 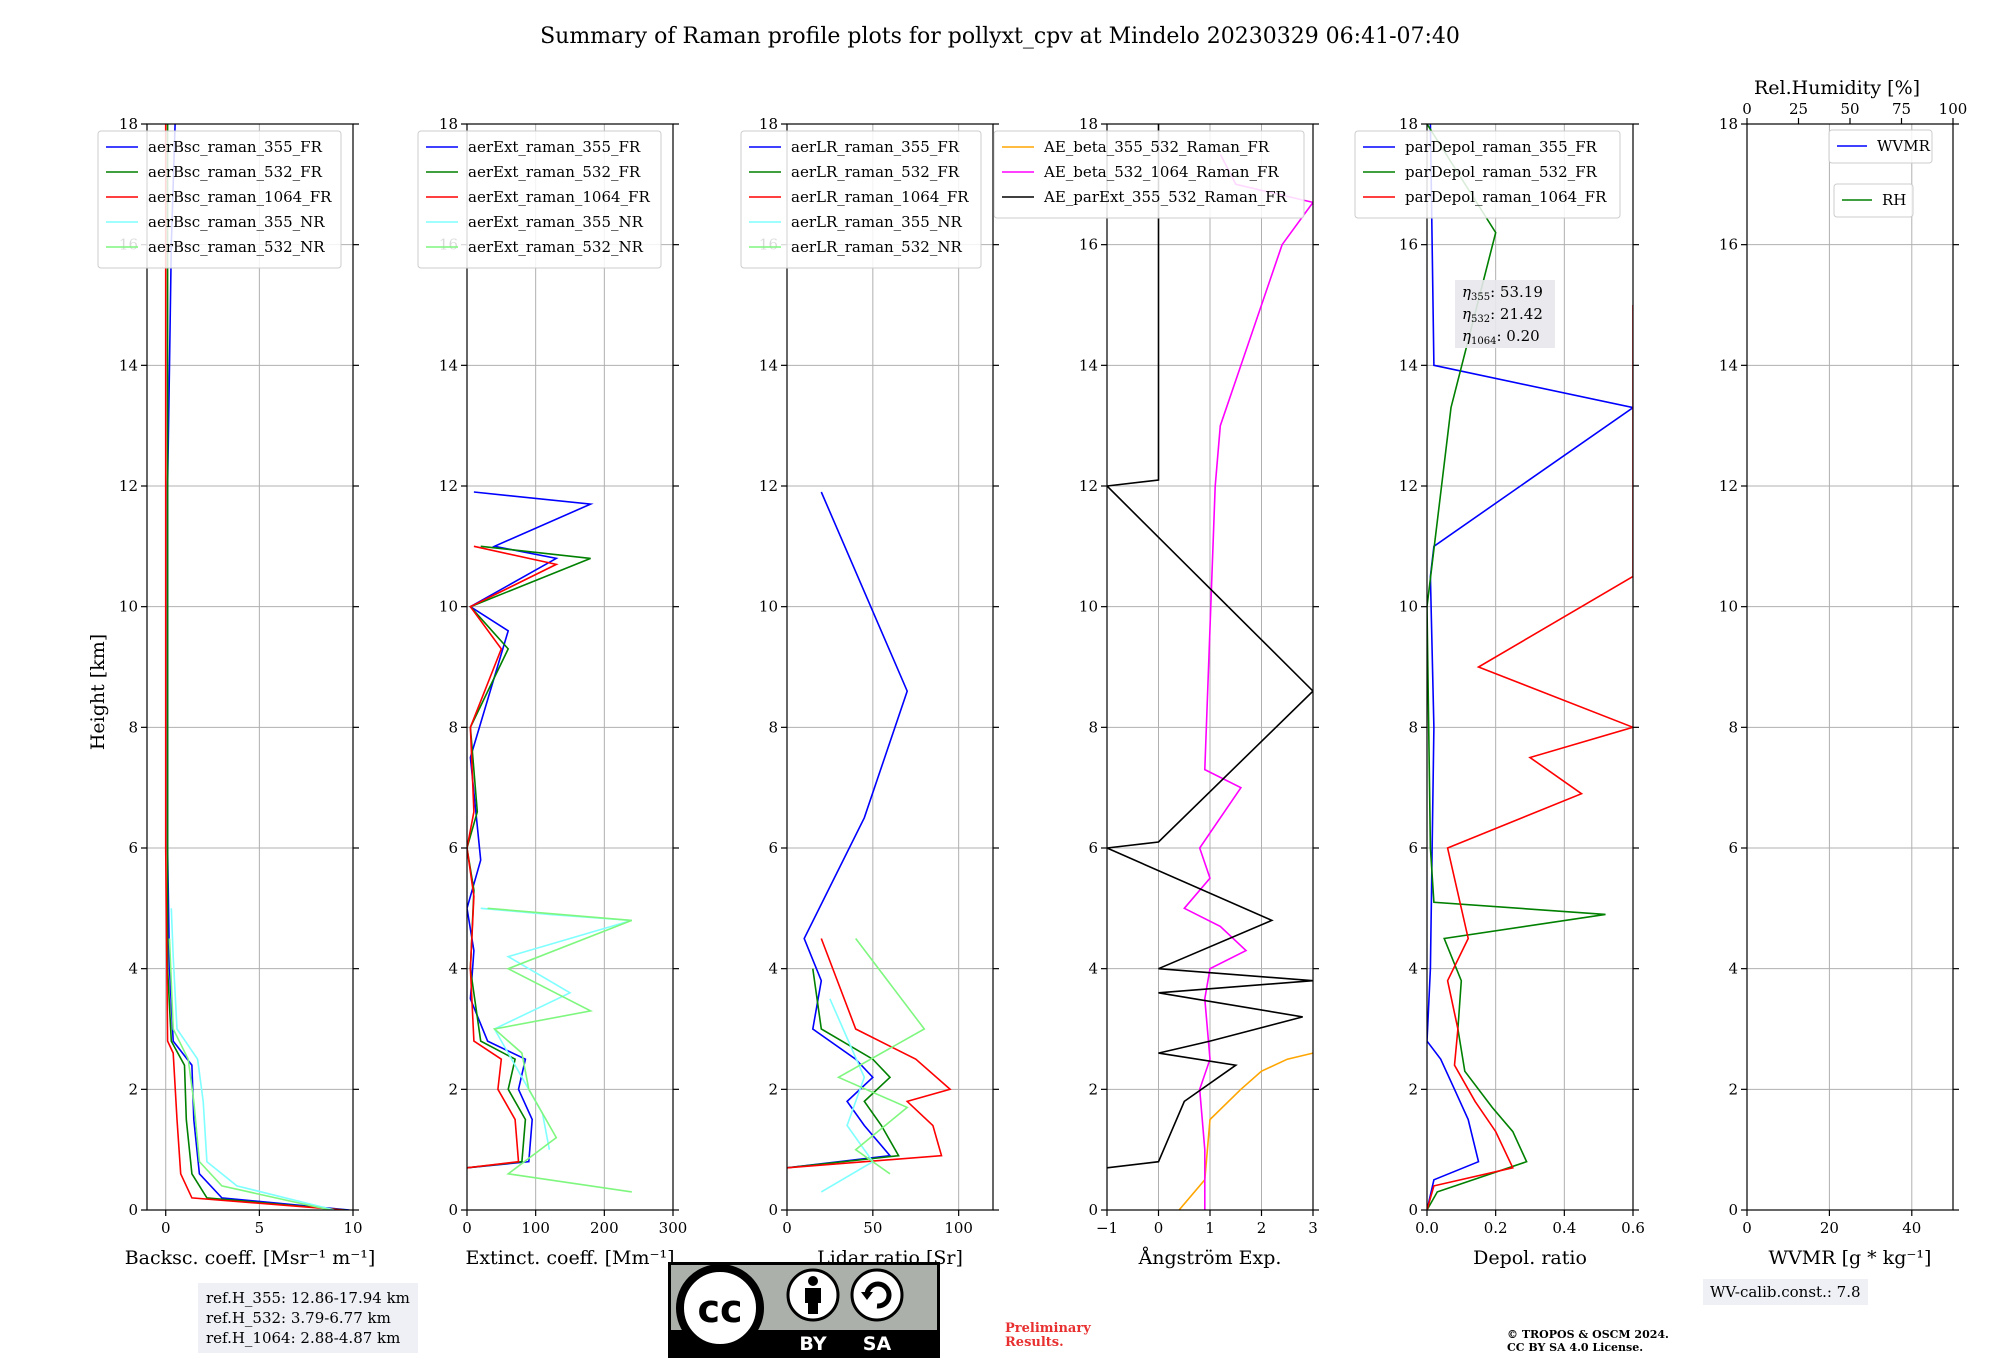 I want to click on x-axis-label: WVMR [g * kg⁻¹], so click(x=1850, y=1258).